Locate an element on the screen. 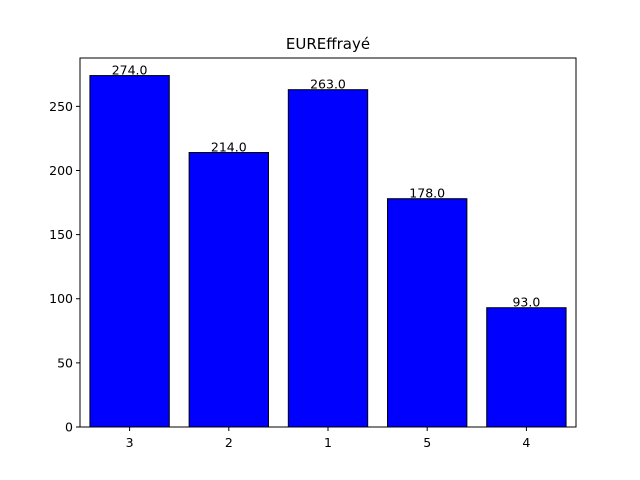  data-label-4: 93.0 is located at coordinates (526, 302).